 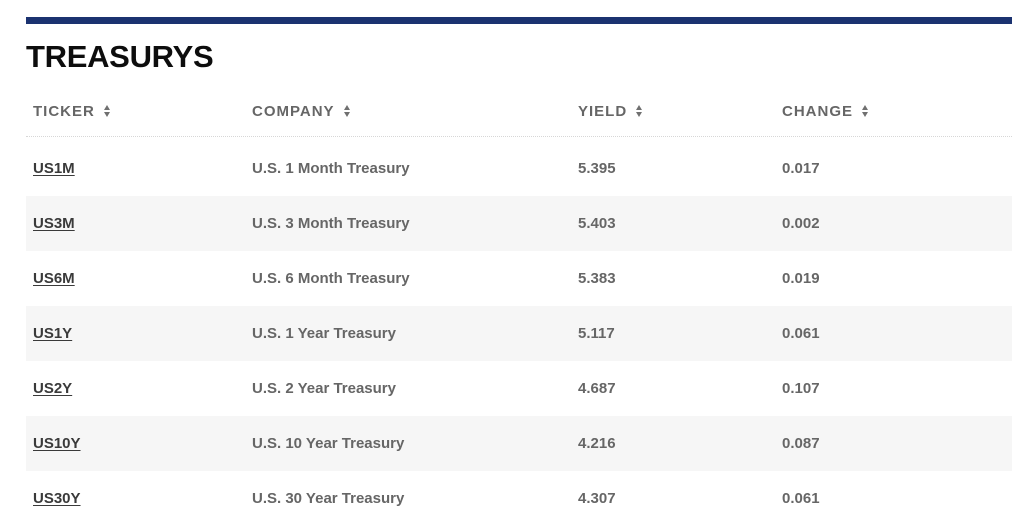 What do you see at coordinates (597, 223) in the screenshot?
I see `yield-cell: 5.403` at bounding box center [597, 223].